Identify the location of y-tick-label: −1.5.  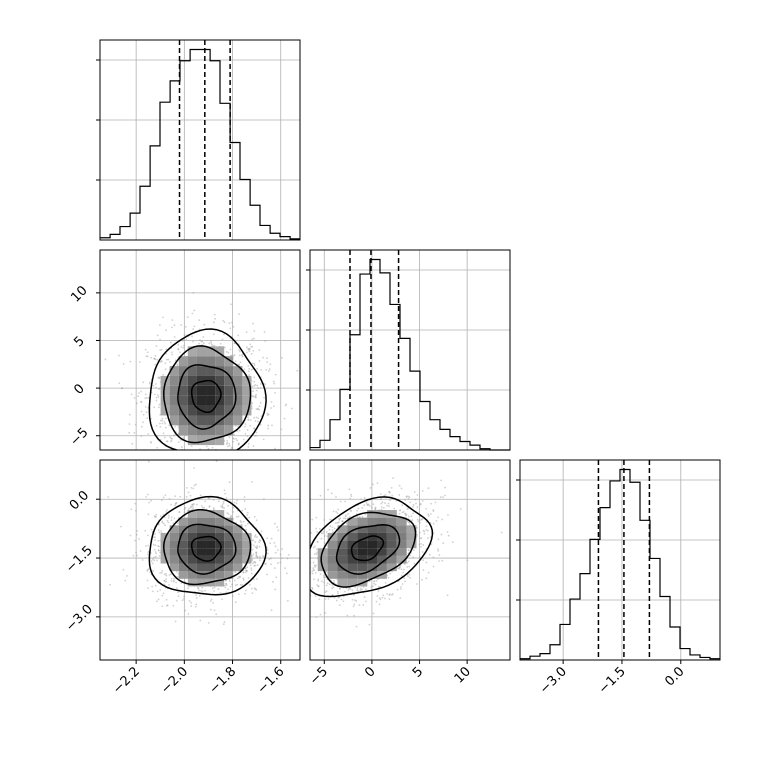
(79, 559).